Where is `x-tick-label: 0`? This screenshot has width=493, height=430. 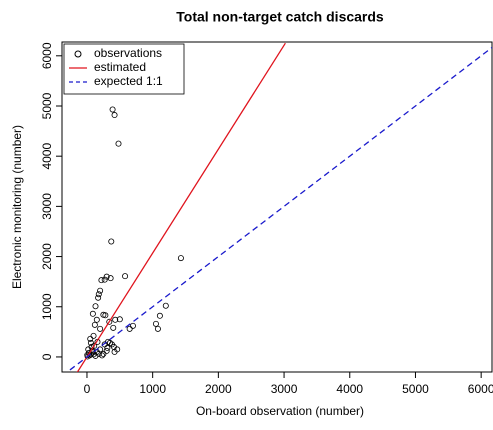
x-tick-label: 0 is located at coordinates (87, 389).